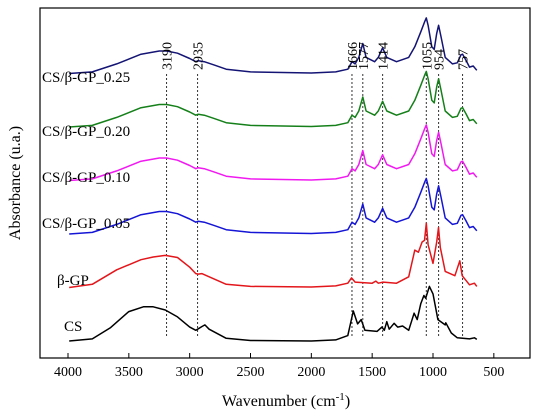 The width and height of the screenshot is (550, 417). I want to click on peak-label: 3190, so click(168, 56).